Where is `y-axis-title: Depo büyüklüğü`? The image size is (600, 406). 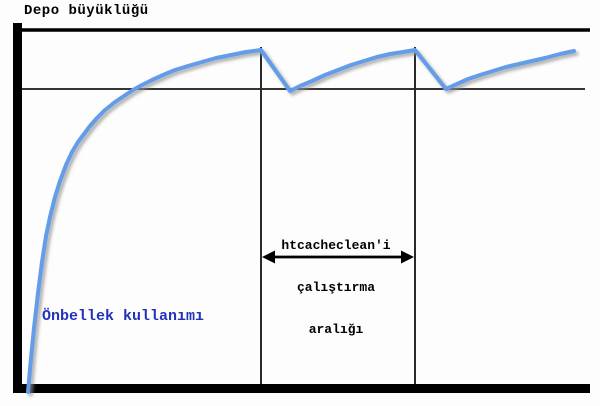
y-axis-title: Depo büyüklüğü is located at coordinates (86, 11).